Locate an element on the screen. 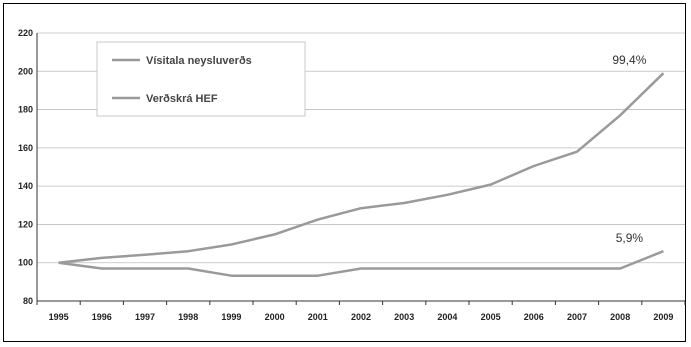 The width and height of the screenshot is (691, 347). x-tick-label: 2003 is located at coordinates (404, 317).